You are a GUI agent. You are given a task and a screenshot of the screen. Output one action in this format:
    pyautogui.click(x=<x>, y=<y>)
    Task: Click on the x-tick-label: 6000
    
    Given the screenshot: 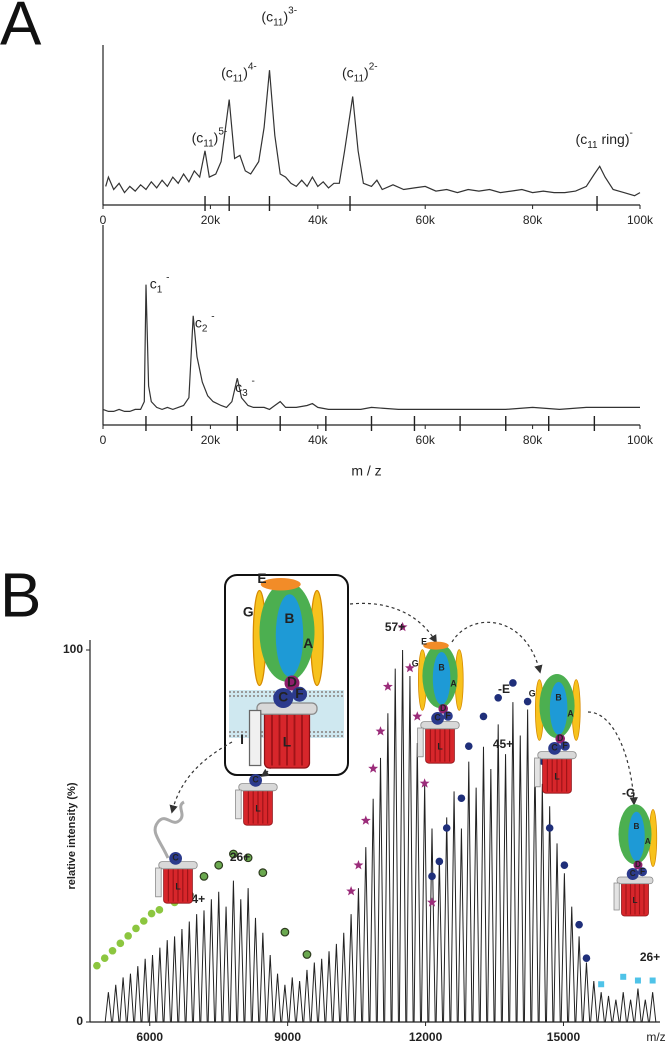 What is the action you would take?
    pyautogui.click(x=149, y=1037)
    